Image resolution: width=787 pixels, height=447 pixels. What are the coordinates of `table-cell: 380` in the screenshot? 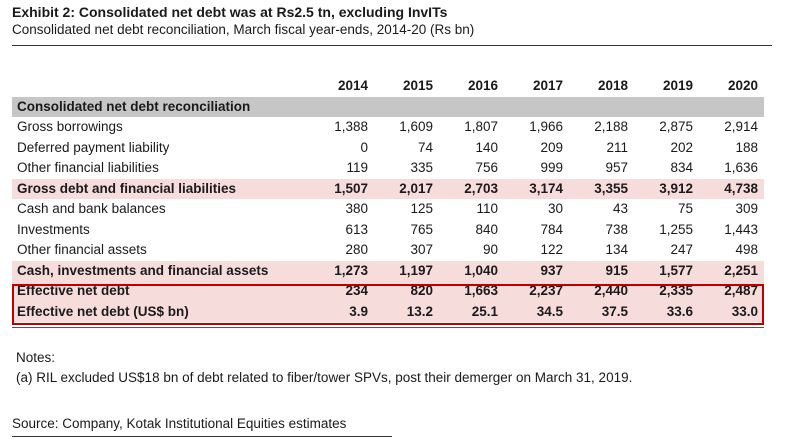 It's located at (356, 208).